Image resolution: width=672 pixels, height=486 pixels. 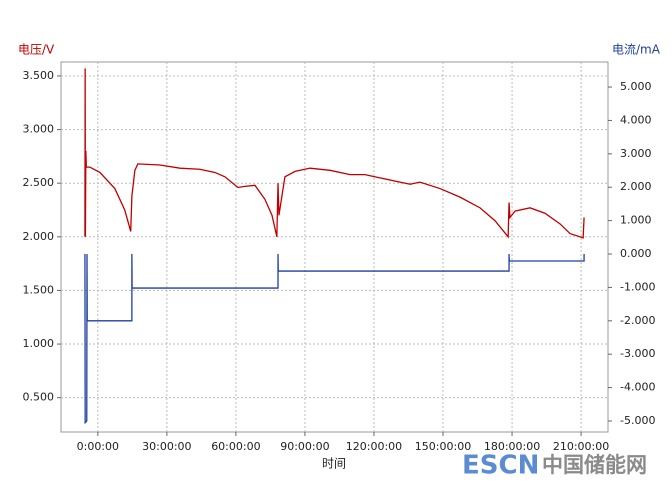 What do you see at coordinates (39, 236) in the screenshot?
I see `y-tick-label: 2.000` at bounding box center [39, 236].